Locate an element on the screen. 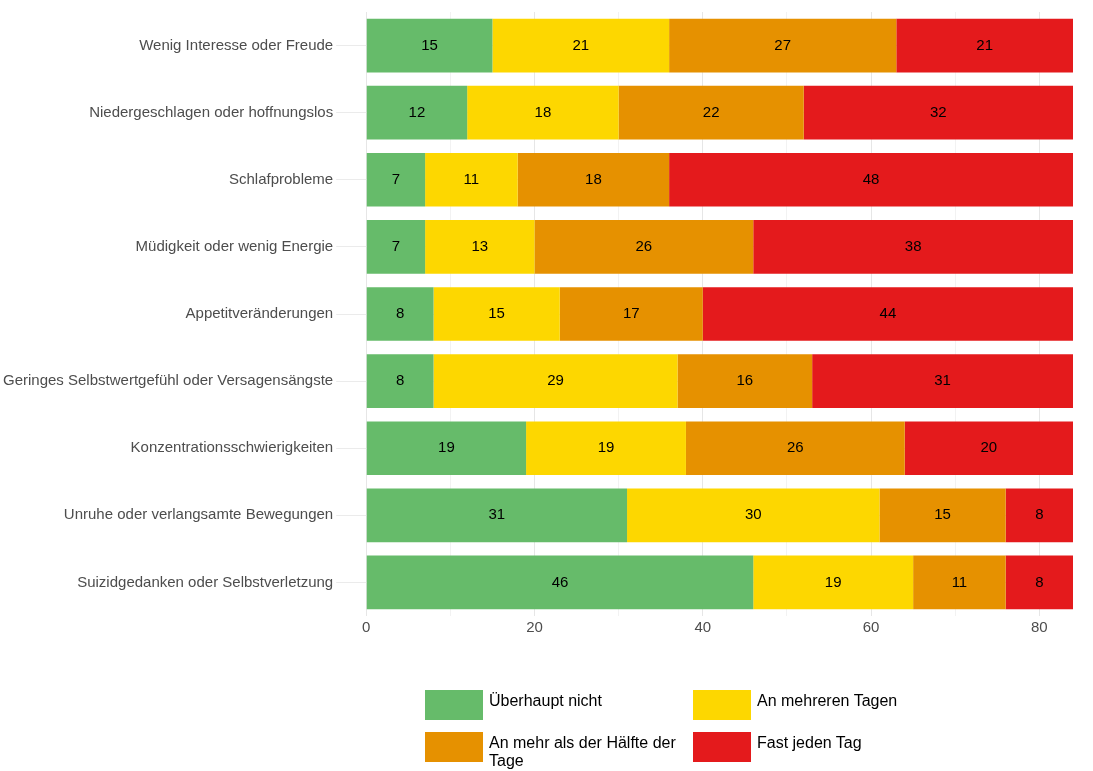 Image resolution: width=1093 pixels, height=771 pixels. data-label: 12 is located at coordinates (417, 111).